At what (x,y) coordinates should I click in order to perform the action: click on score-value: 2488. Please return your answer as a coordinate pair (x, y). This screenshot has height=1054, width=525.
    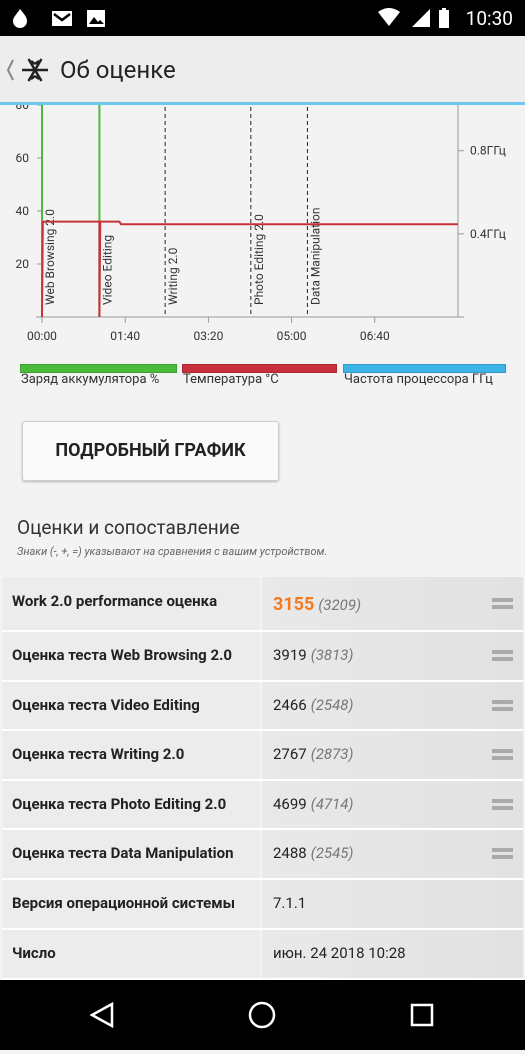
    Looking at the image, I should click on (290, 853).